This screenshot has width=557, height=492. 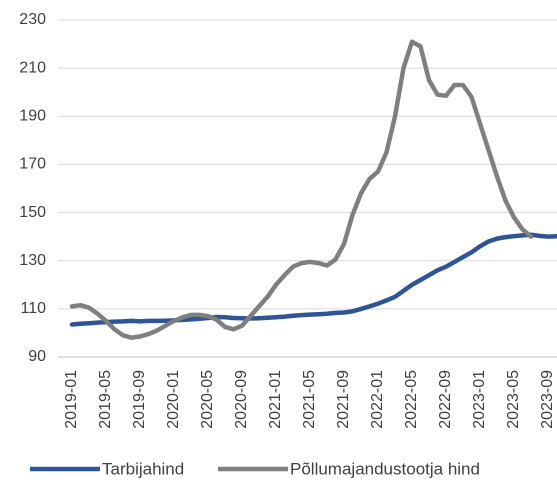 What do you see at coordinates (173, 399) in the screenshot?
I see `x-tick-label: 2020-01` at bounding box center [173, 399].